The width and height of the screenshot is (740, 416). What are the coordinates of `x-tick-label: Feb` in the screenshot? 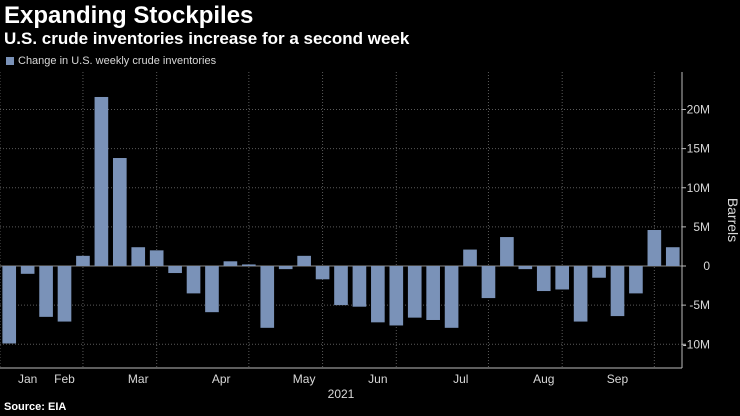 It's located at (64, 379).